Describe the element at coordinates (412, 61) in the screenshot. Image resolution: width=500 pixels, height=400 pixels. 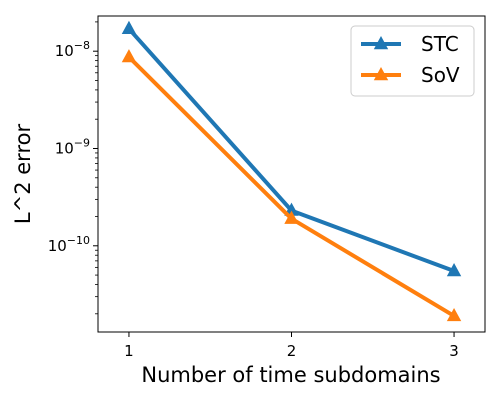
I see `legend: STC SoV` at that location.